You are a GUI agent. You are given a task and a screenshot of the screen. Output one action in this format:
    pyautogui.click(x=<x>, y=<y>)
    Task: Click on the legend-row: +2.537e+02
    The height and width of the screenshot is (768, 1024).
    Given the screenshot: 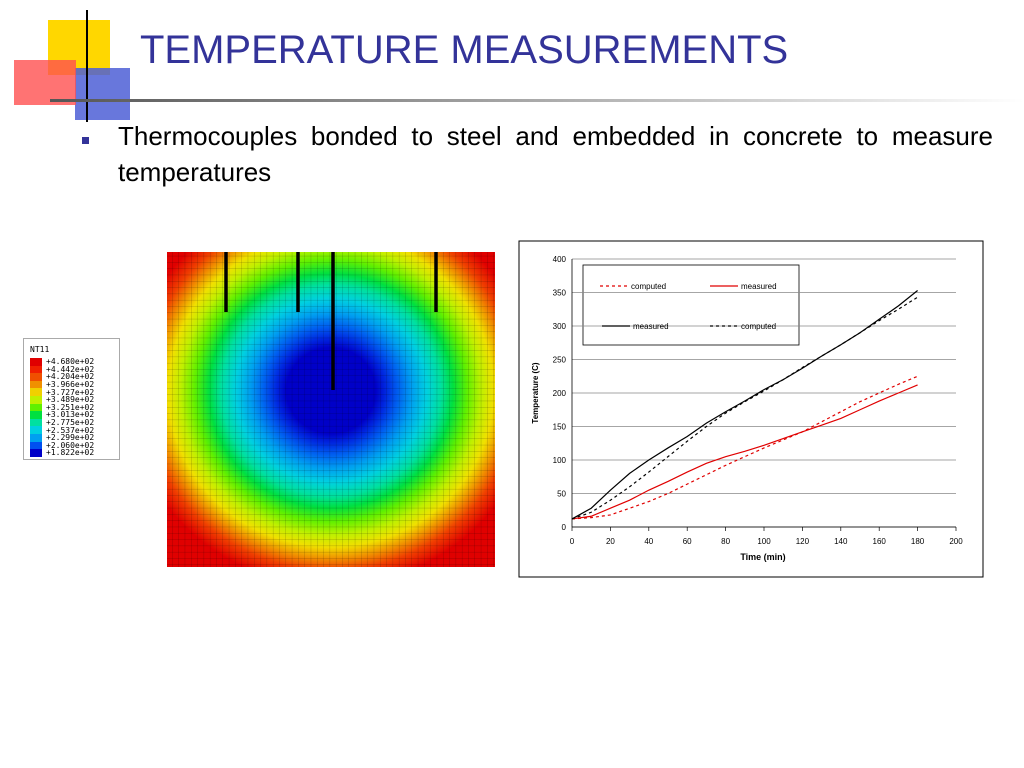 What is the action you would take?
    pyautogui.click(x=62, y=430)
    